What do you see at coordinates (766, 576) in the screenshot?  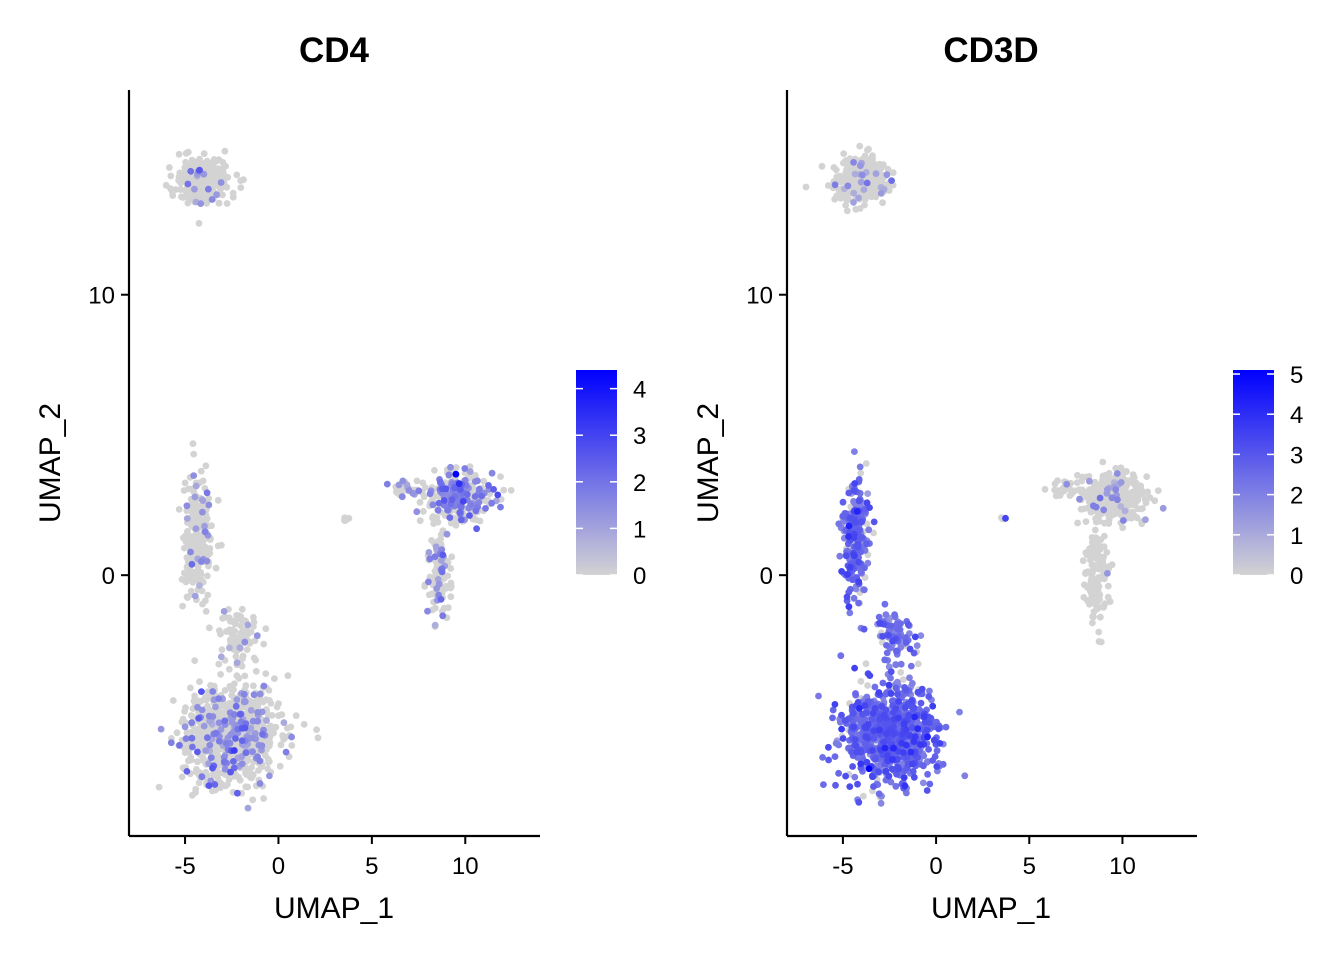 I see `y-tick-label: 0` at bounding box center [766, 576].